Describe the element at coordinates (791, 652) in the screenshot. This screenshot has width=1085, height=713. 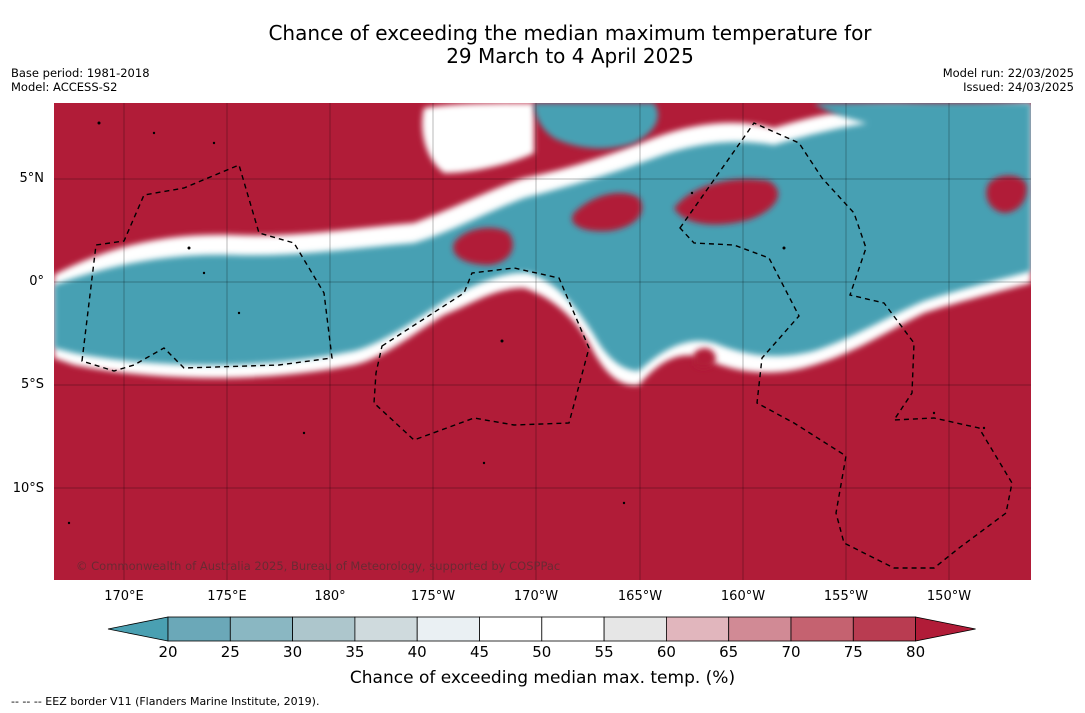
I see `colorbar-tick-label: 70` at that location.